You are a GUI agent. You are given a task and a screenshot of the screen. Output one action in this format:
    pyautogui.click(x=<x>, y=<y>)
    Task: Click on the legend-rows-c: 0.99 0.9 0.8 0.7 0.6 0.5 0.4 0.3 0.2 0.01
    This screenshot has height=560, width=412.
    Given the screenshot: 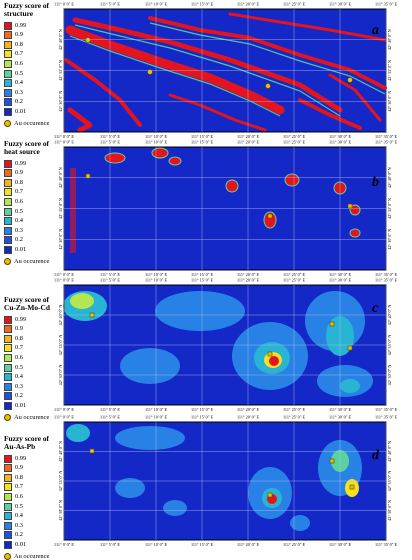 What is the action you would take?
    pyautogui.click(x=32, y=363)
    